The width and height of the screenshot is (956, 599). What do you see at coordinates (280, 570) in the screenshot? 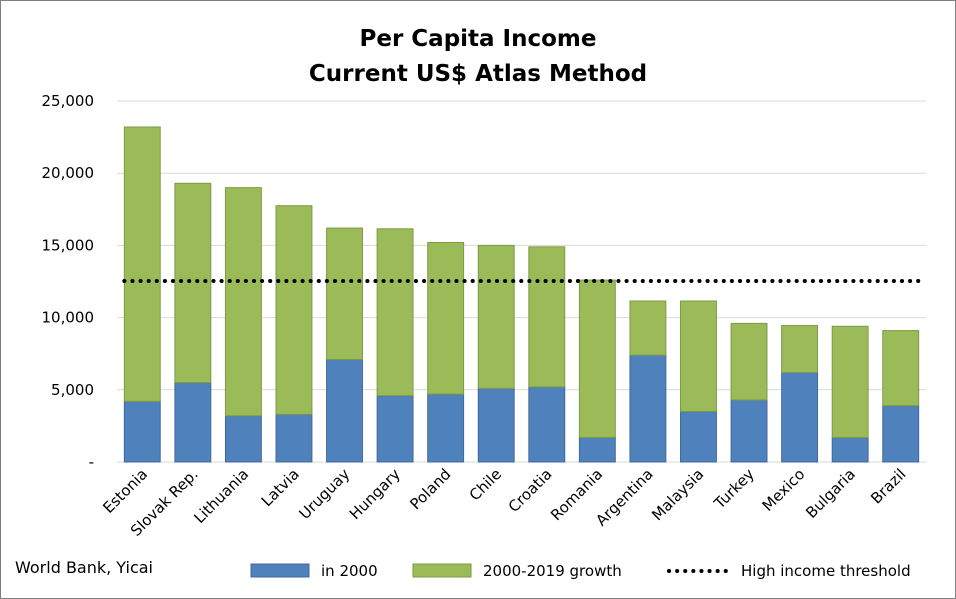
I see `legend-swatch-in-2000` at bounding box center [280, 570].